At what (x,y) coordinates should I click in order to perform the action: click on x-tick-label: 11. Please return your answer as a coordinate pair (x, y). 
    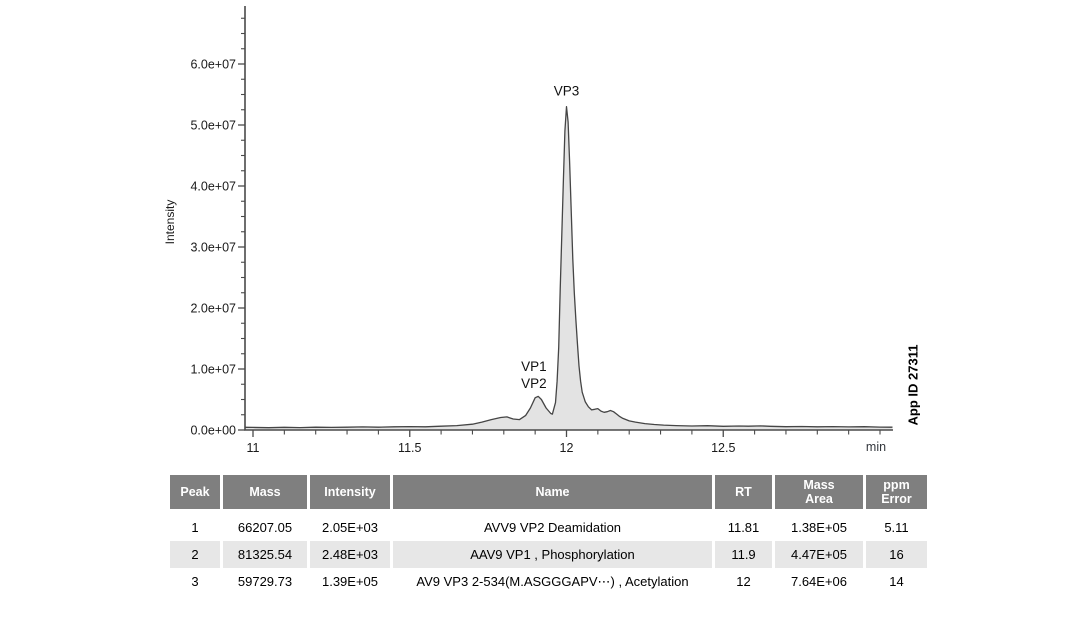
    Looking at the image, I should click on (253, 448).